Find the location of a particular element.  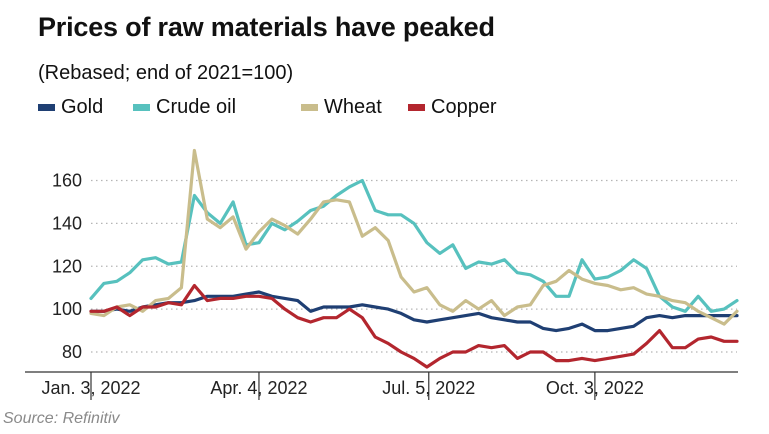

legend-item-gold: Gold is located at coordinates (70, 107).